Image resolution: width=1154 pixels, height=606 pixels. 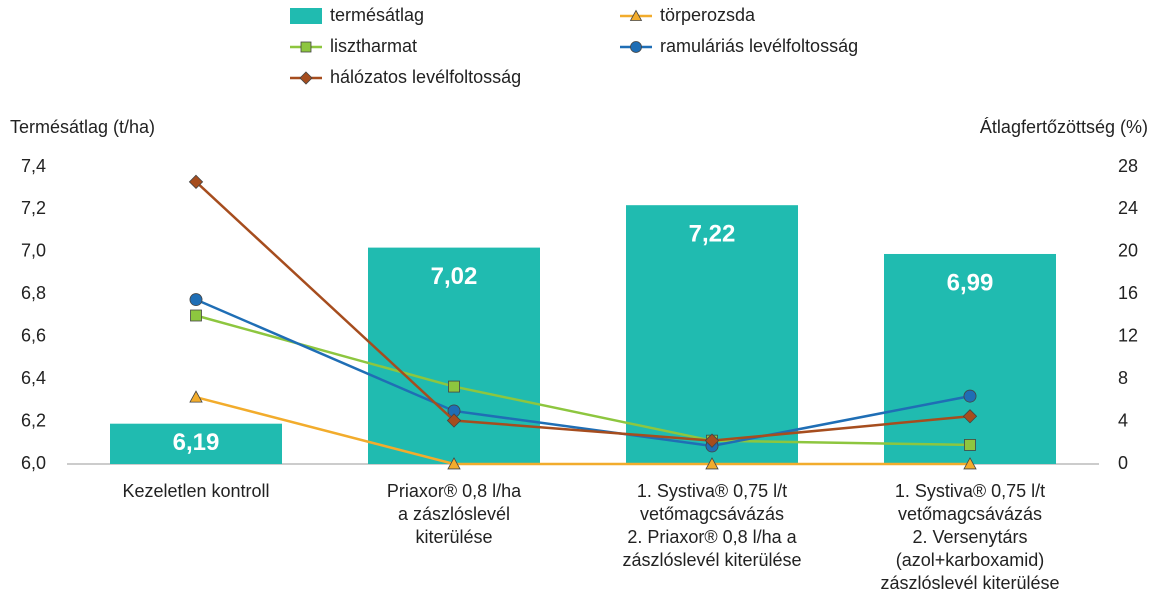 What do you see at coordinates (33, 335) in the screenshot?
I see `y-tick-label: 6,6` at bounding box center [33, 335].